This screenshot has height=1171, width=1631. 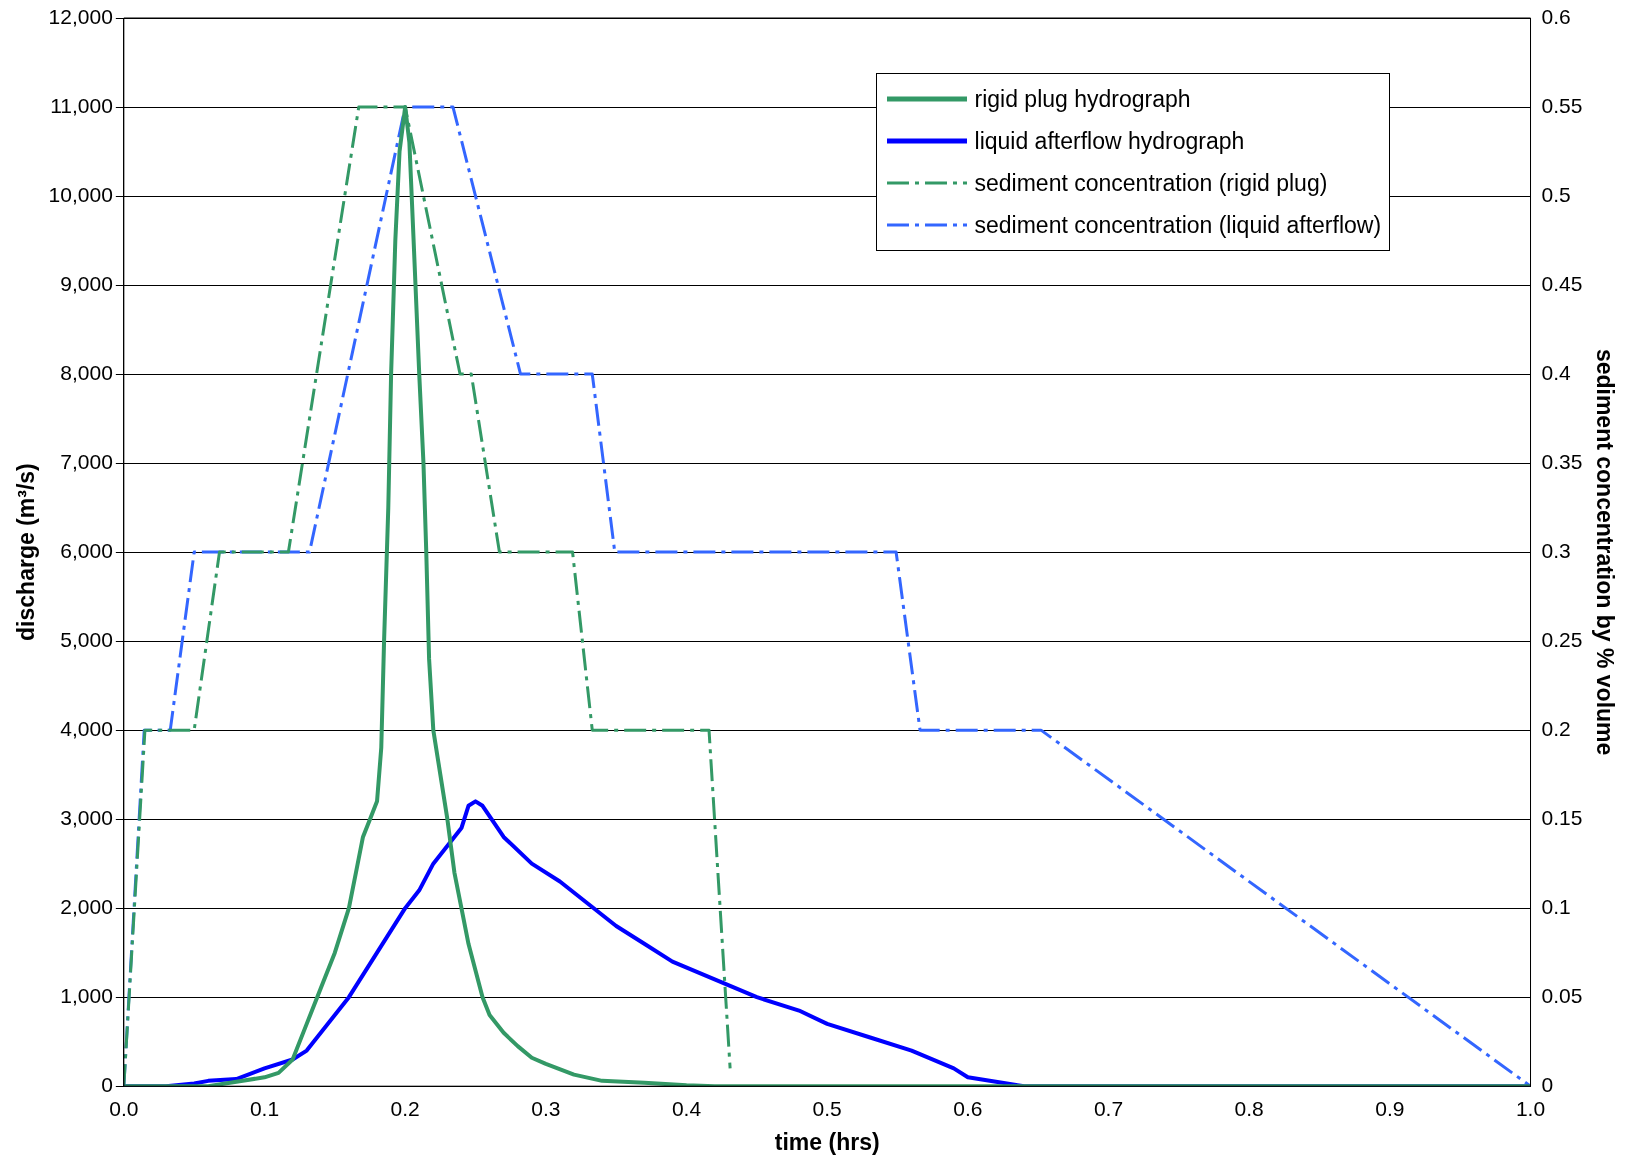 I want to click on legend-label: sediment concentration (rigid plug), so click(x=1151, y=183).